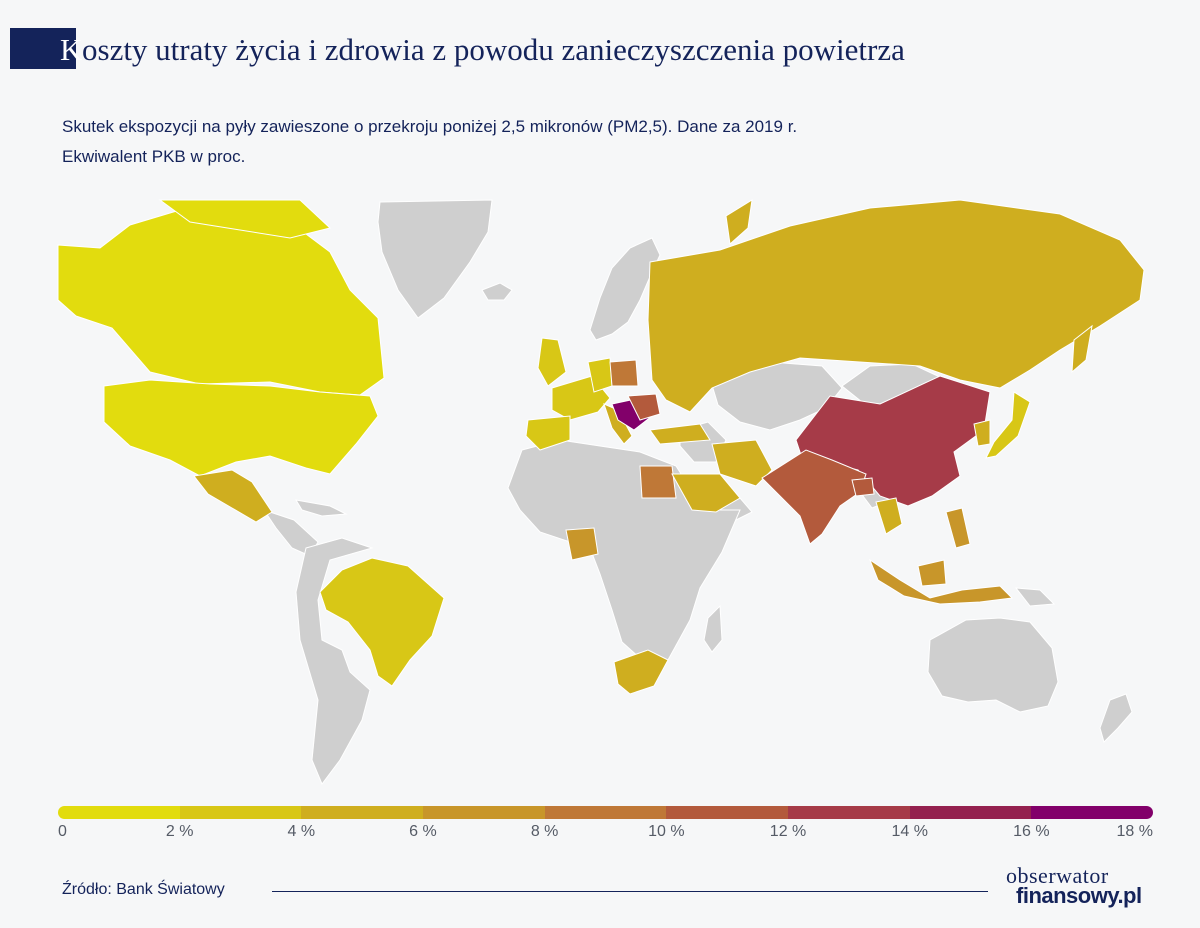  I want to click on country-indonesia, so click(941, 581).